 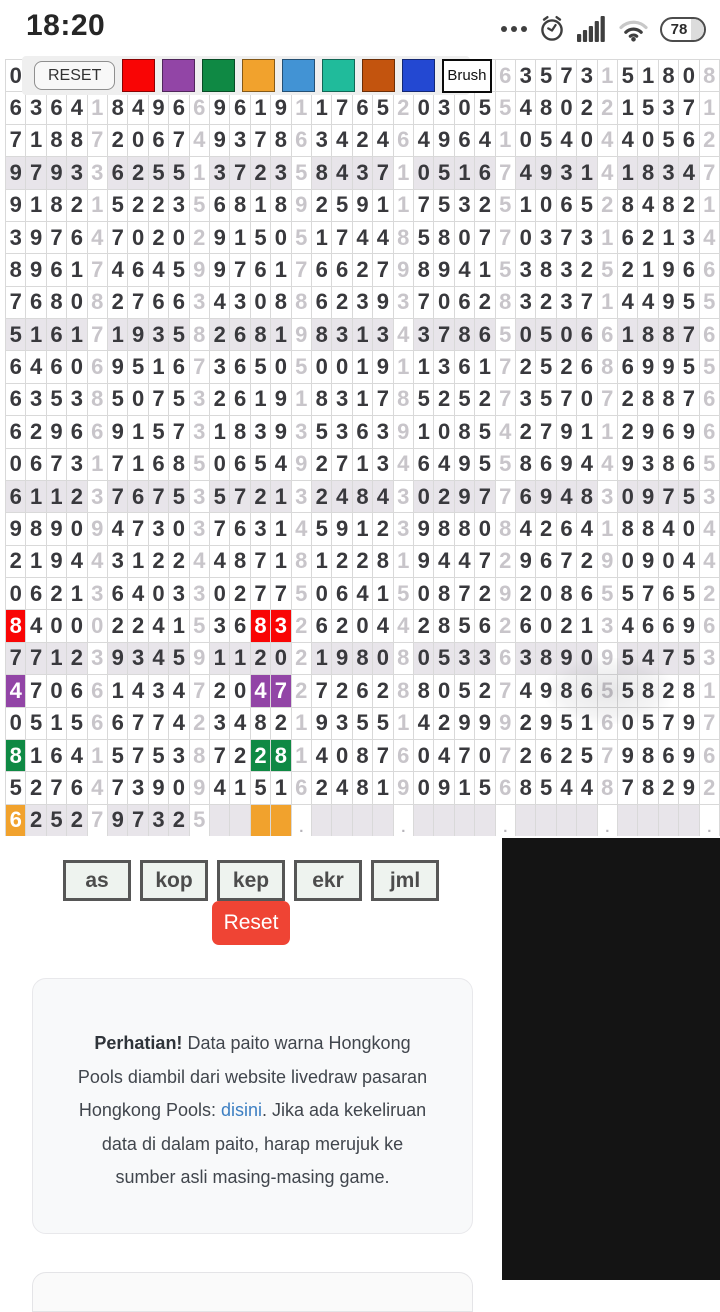 I want to click on disini-link: disini, so click(x=241, y=1110).